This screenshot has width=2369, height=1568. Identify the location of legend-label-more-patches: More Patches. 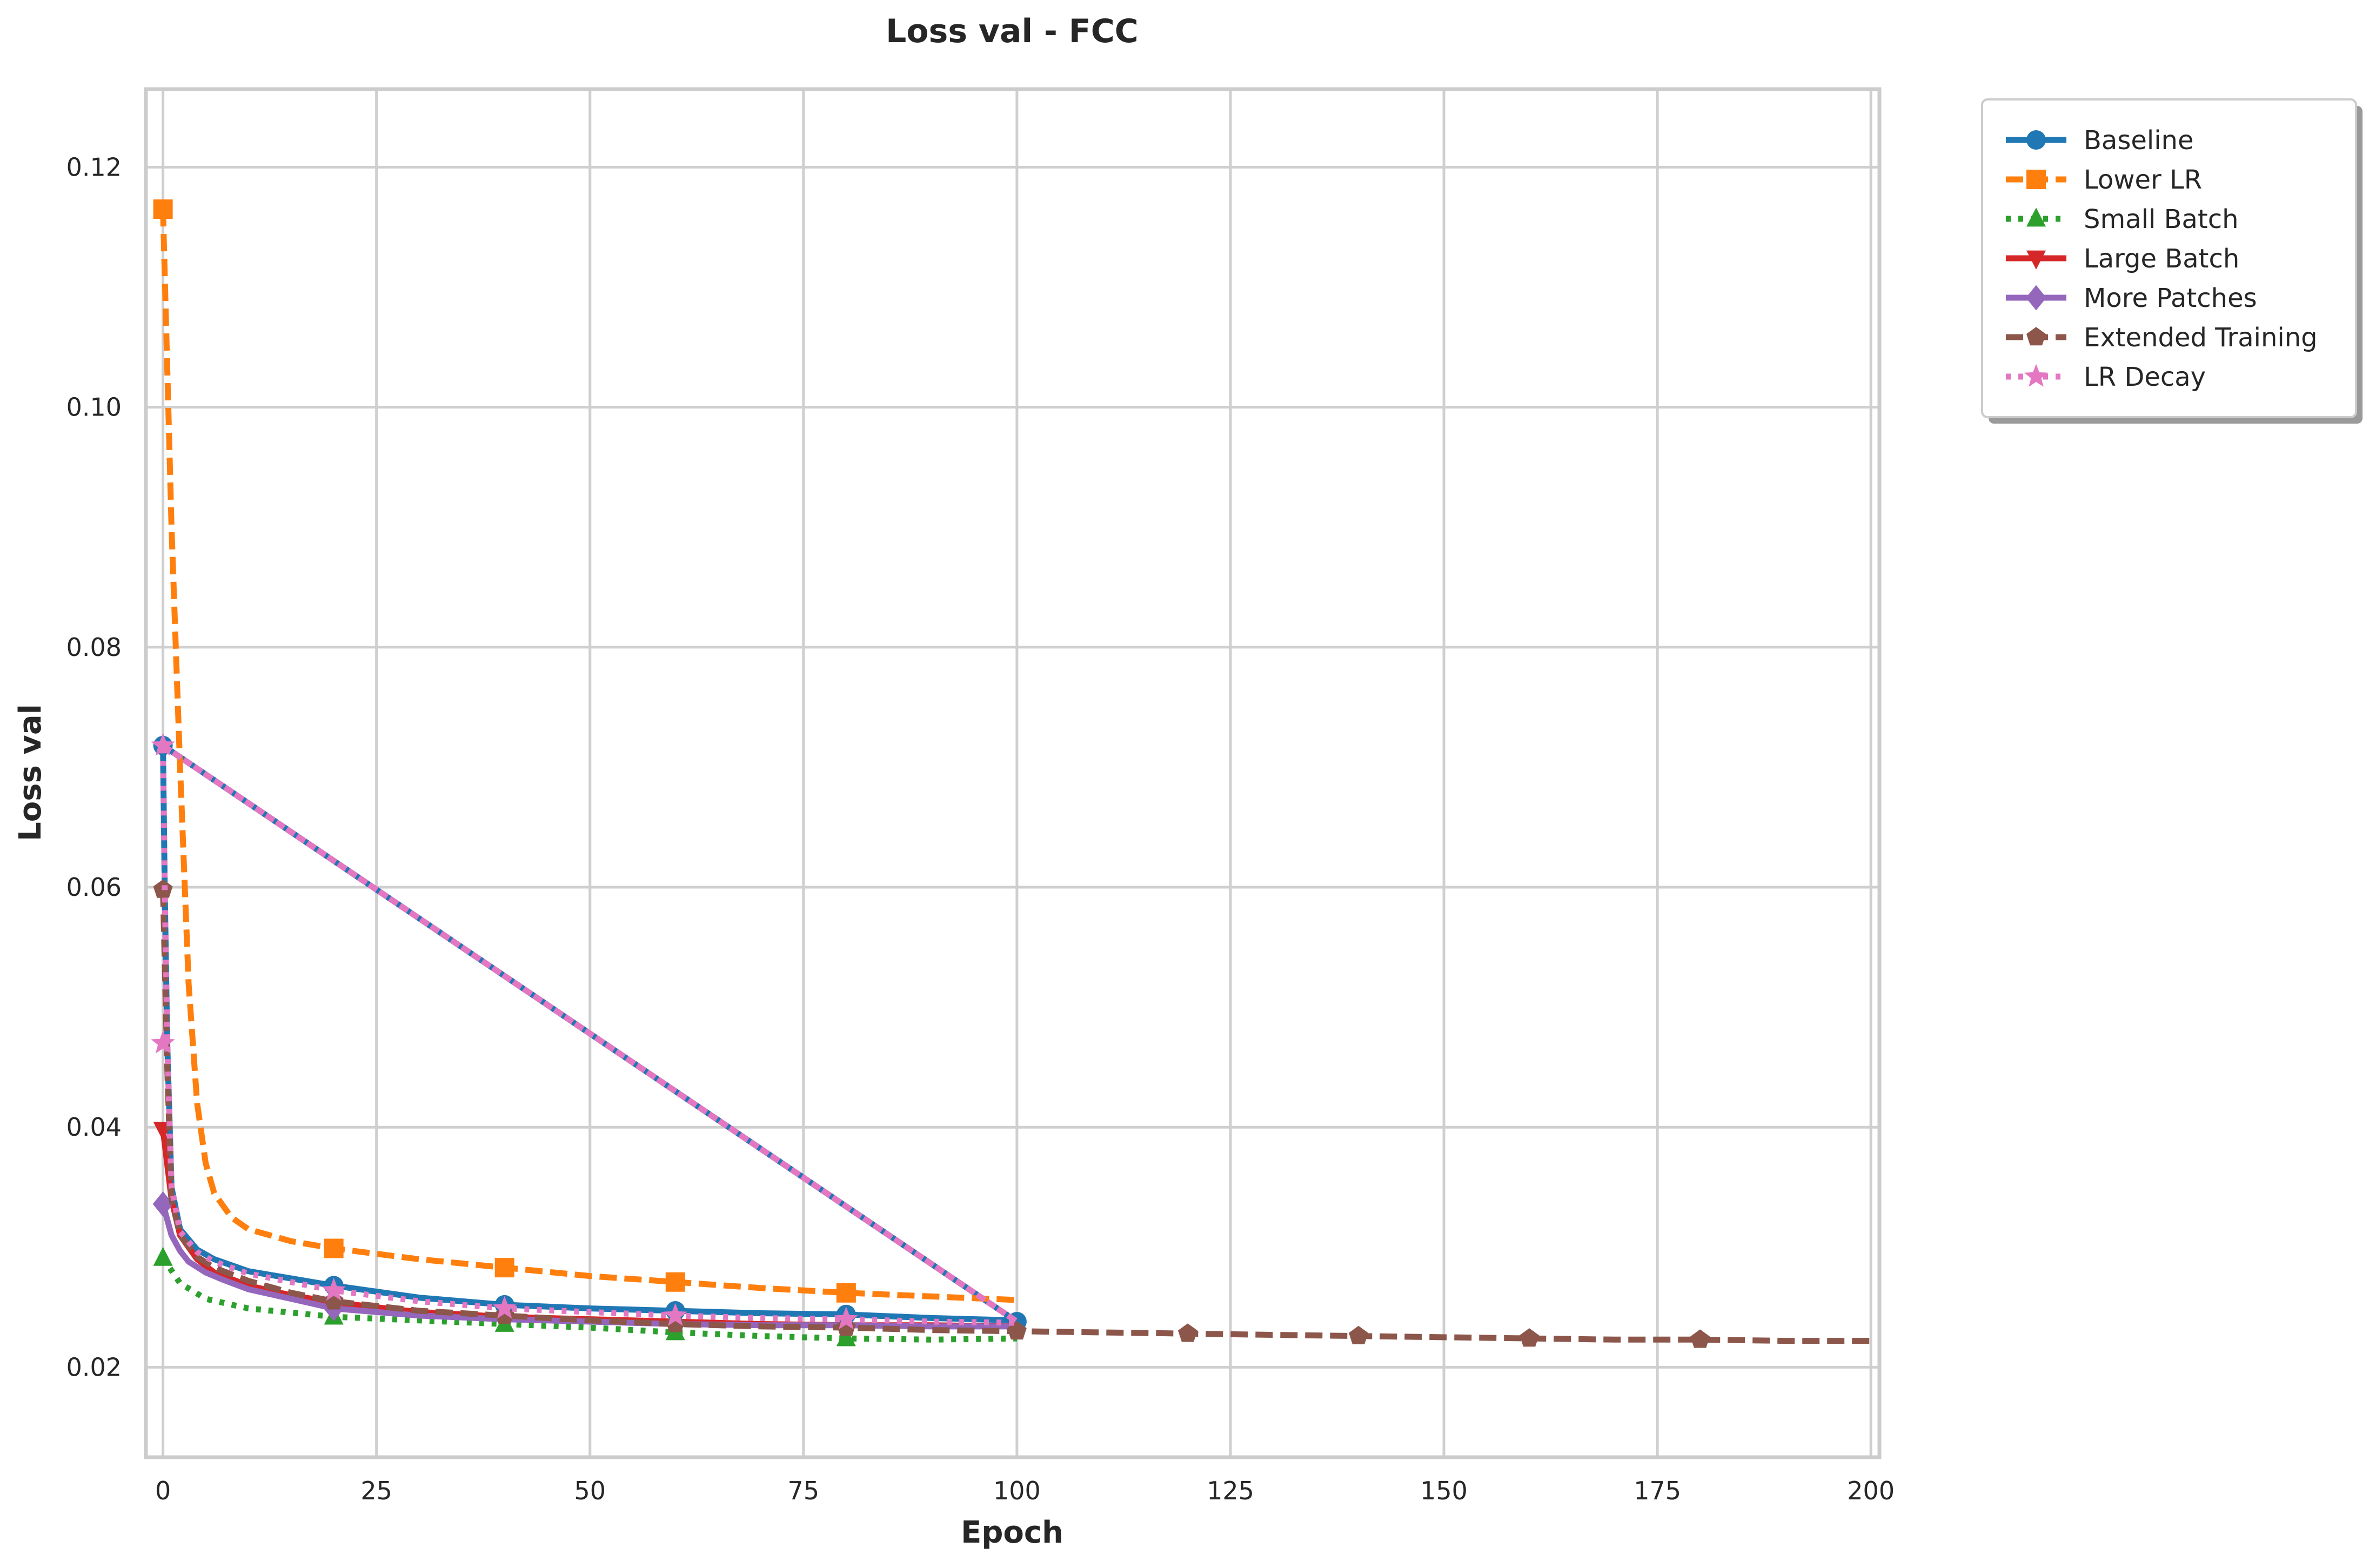
(2170, 298).